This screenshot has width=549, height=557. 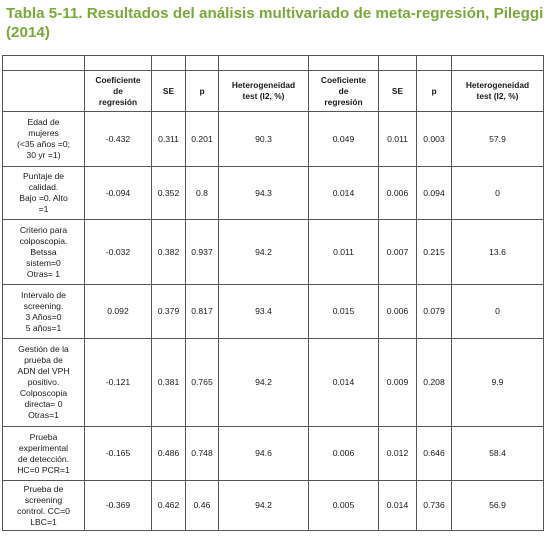 What do you see at coordinates (343, 252) in the screenshot?
I see `cell-coef-2: 0.011` at bounding box center [343, 252].